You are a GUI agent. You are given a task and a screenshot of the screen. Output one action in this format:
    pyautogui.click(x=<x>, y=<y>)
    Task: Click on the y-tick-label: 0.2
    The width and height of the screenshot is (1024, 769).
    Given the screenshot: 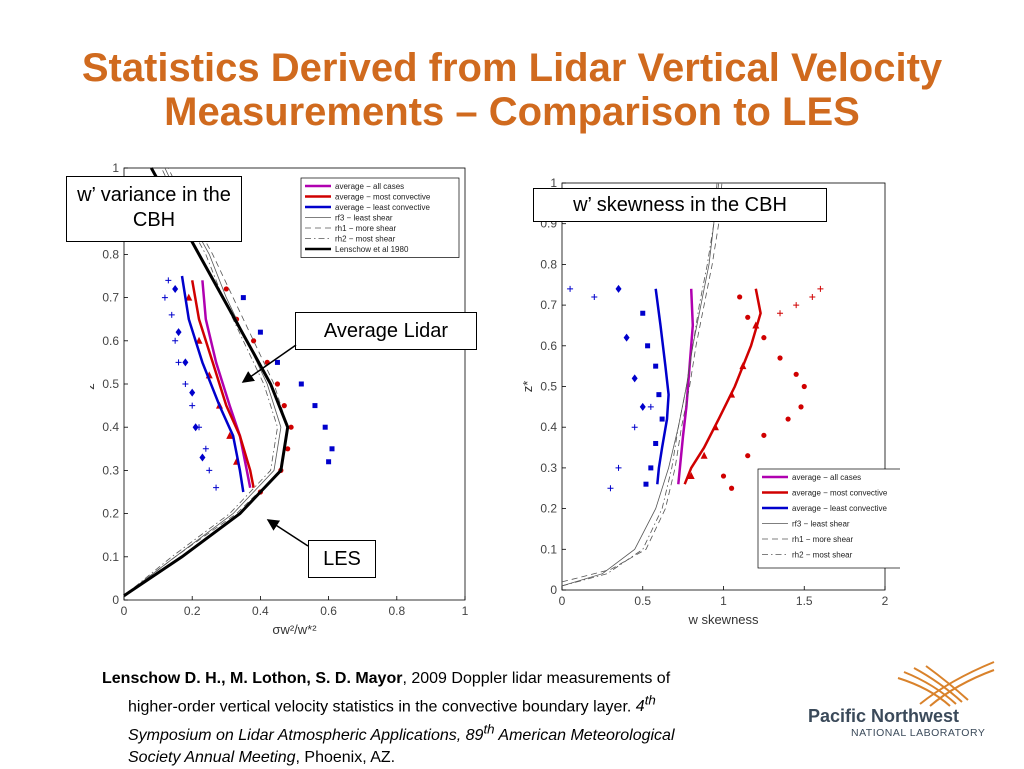 What is the action you would take?
    pyautogui.click(x=548, y=509)
    